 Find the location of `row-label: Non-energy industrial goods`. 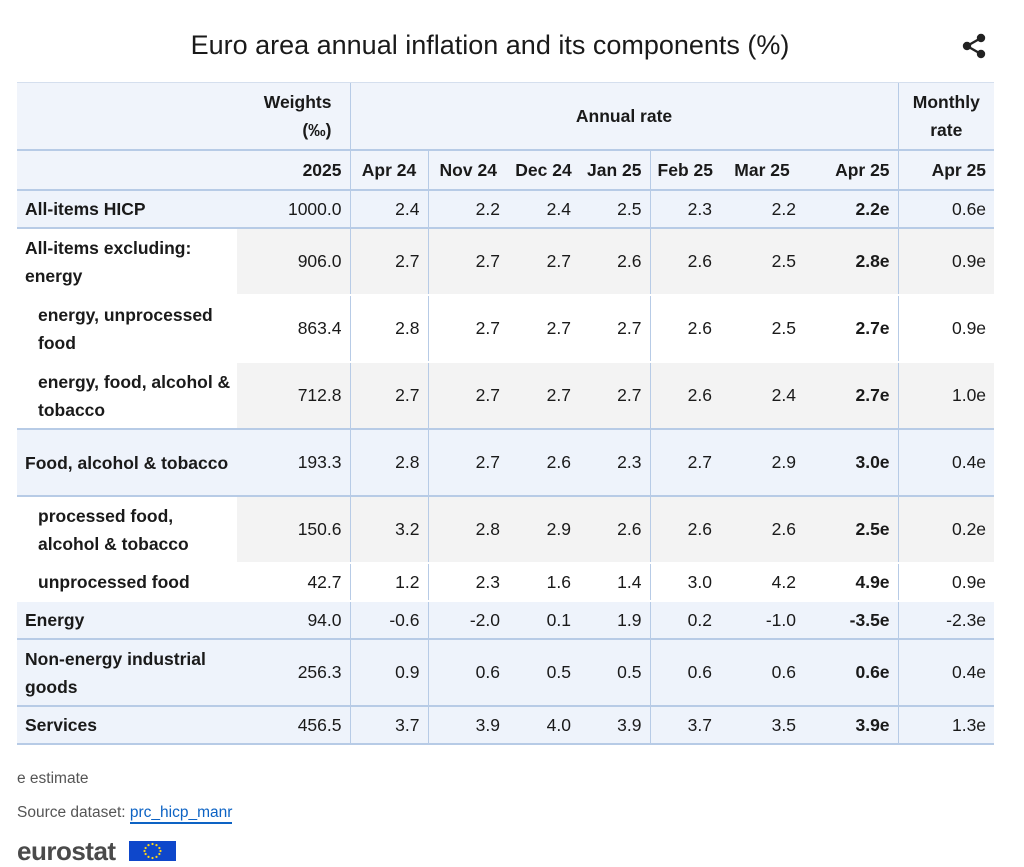

row-label: Non-energy industrial goods is located at coordinates (127, 672).